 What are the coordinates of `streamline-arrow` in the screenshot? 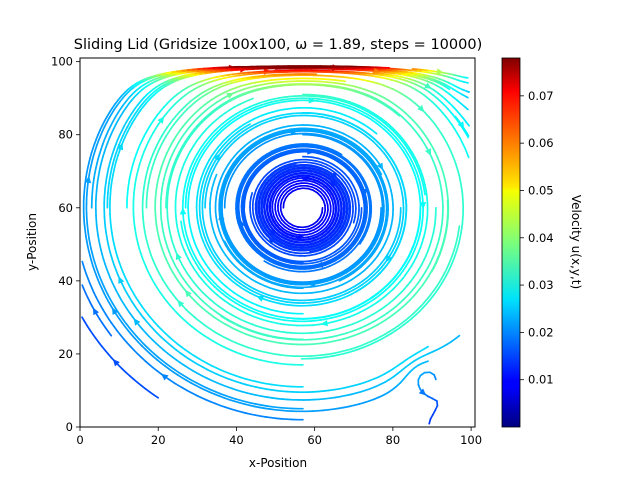 It's located at (178, 256).